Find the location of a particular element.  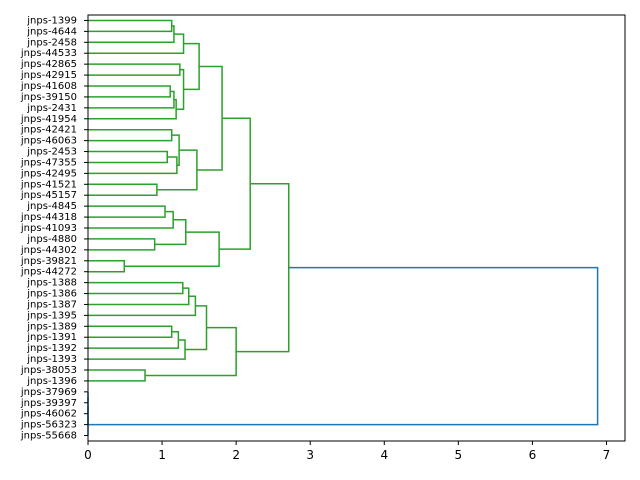

leaf-label: jnps-4880 is located at coordinates (51, 239).